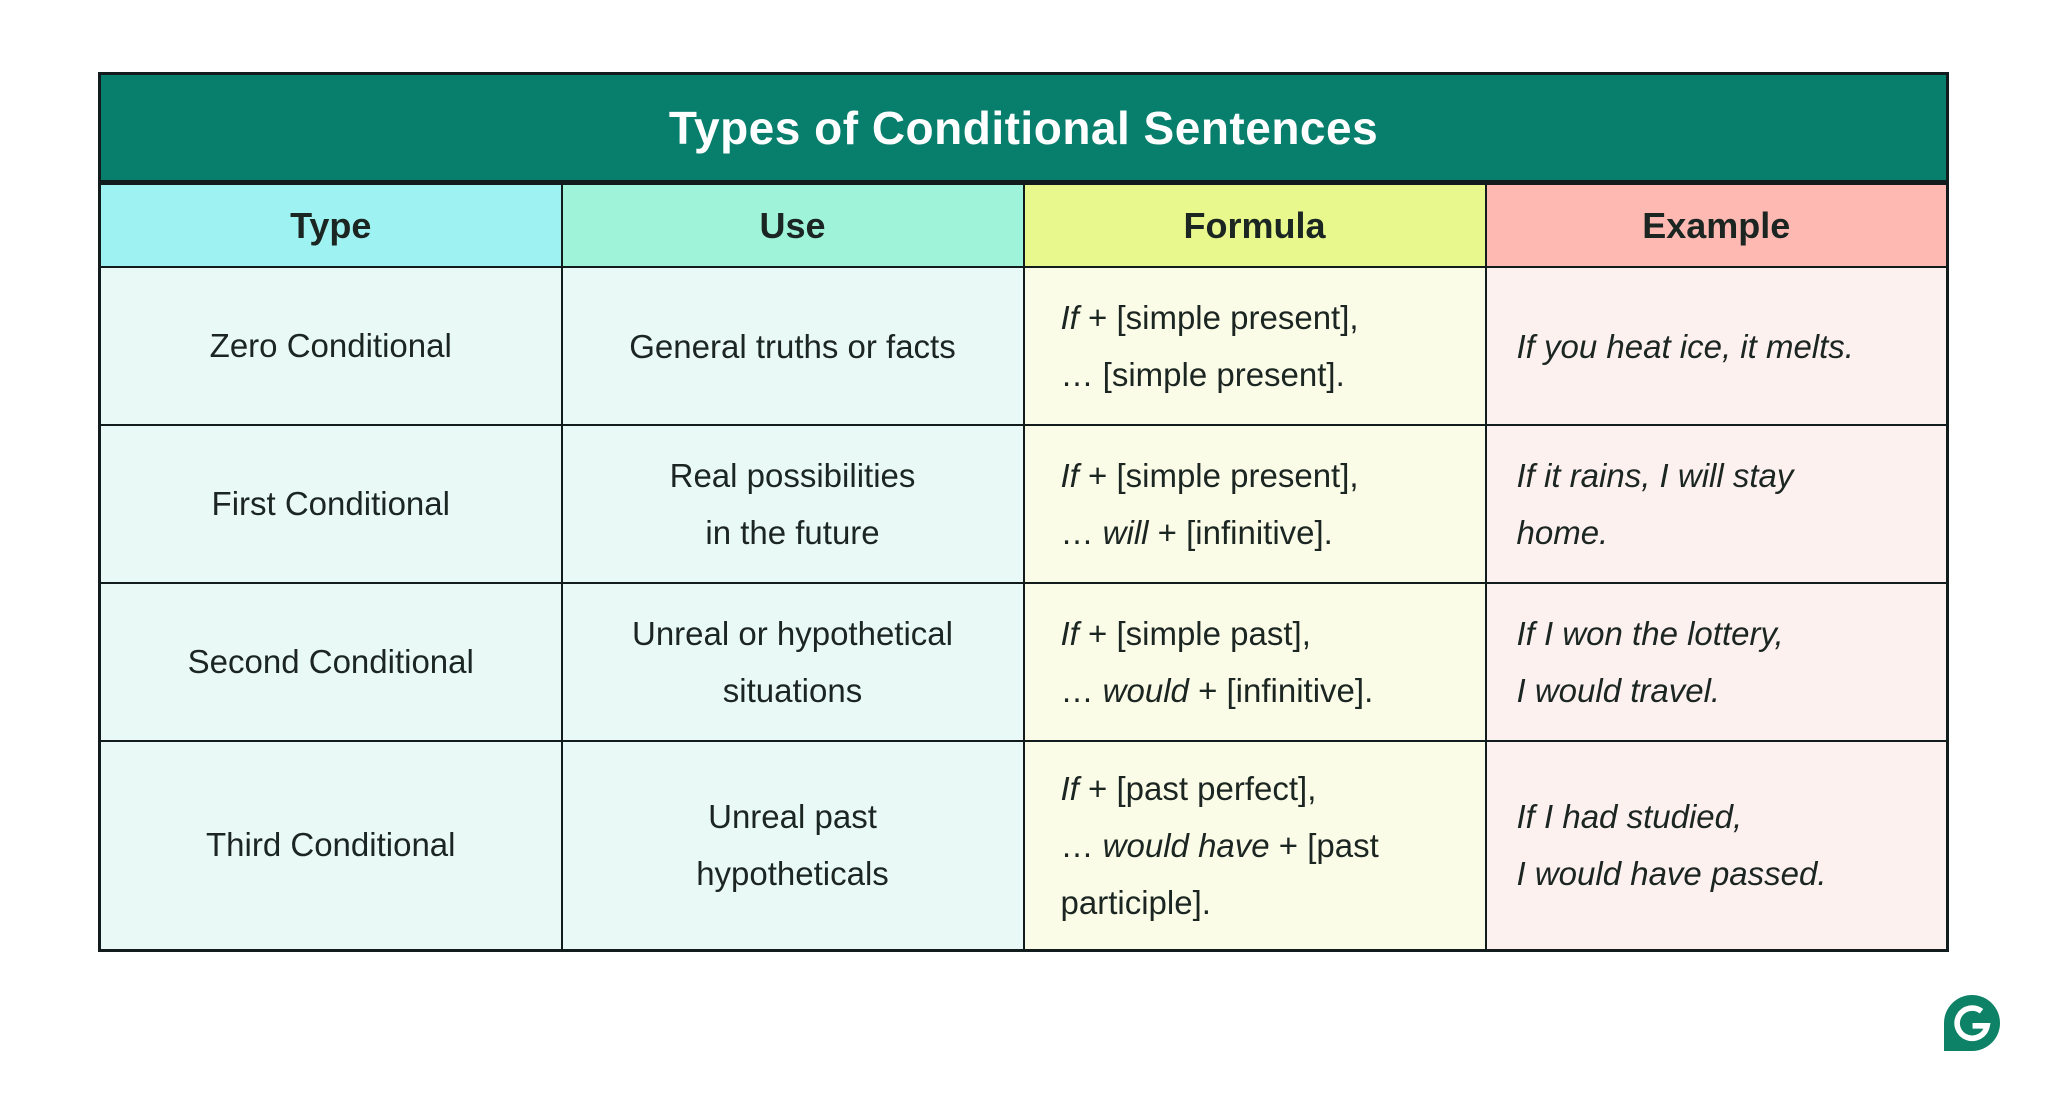 Image resolution: width=2048 pixels, height=1094 pixels. I want to click on text-line: If I won the lottery,, so click(1650, 633).